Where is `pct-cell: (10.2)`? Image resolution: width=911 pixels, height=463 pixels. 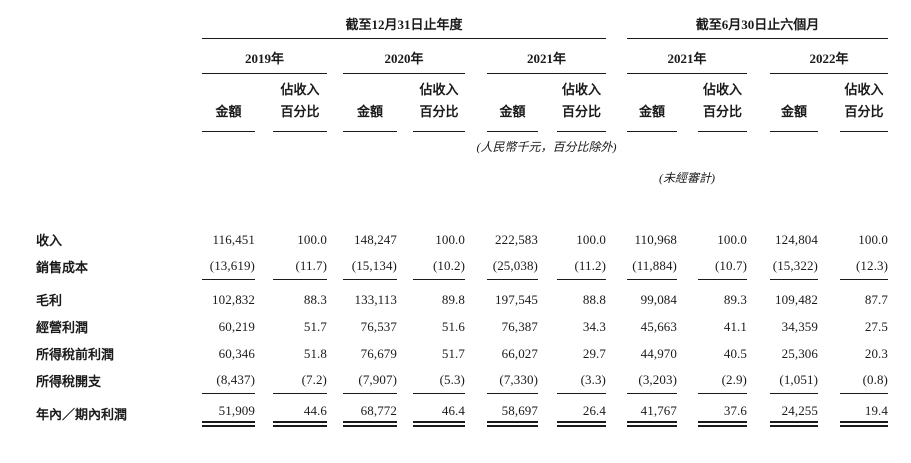
pct-cell: (10.2) is located at coordinates (439, 266).